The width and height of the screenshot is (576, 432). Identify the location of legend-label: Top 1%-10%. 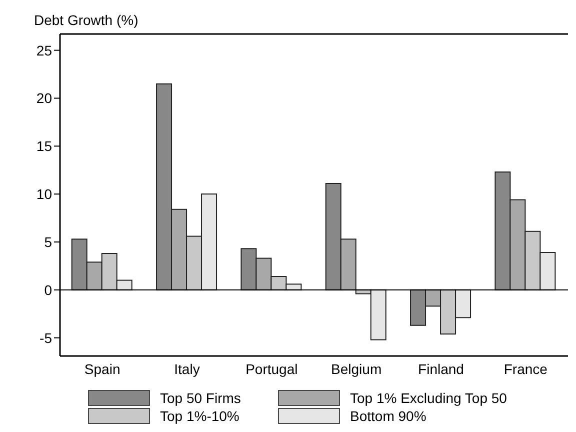
(200, 416).